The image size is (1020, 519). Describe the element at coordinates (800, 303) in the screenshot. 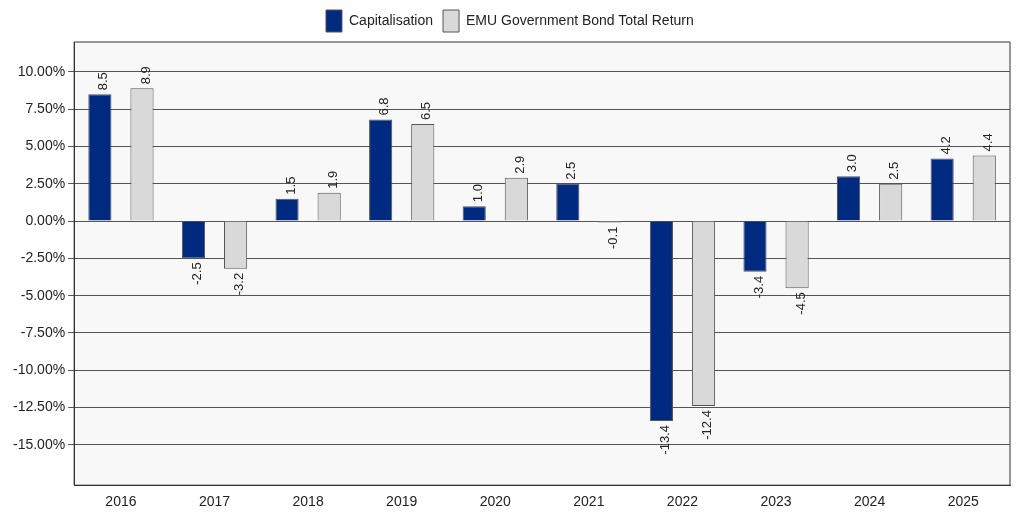

I see `data-label: -4.5` at that location.